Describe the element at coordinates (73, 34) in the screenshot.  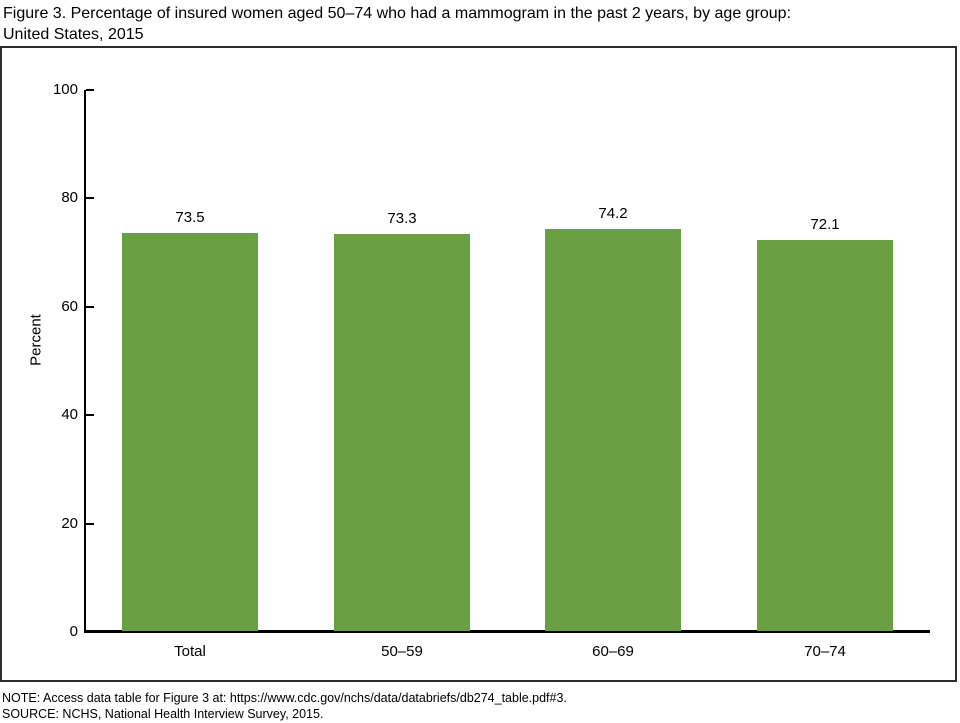
I see `figure-title-line2: United States, 2015` at that location.